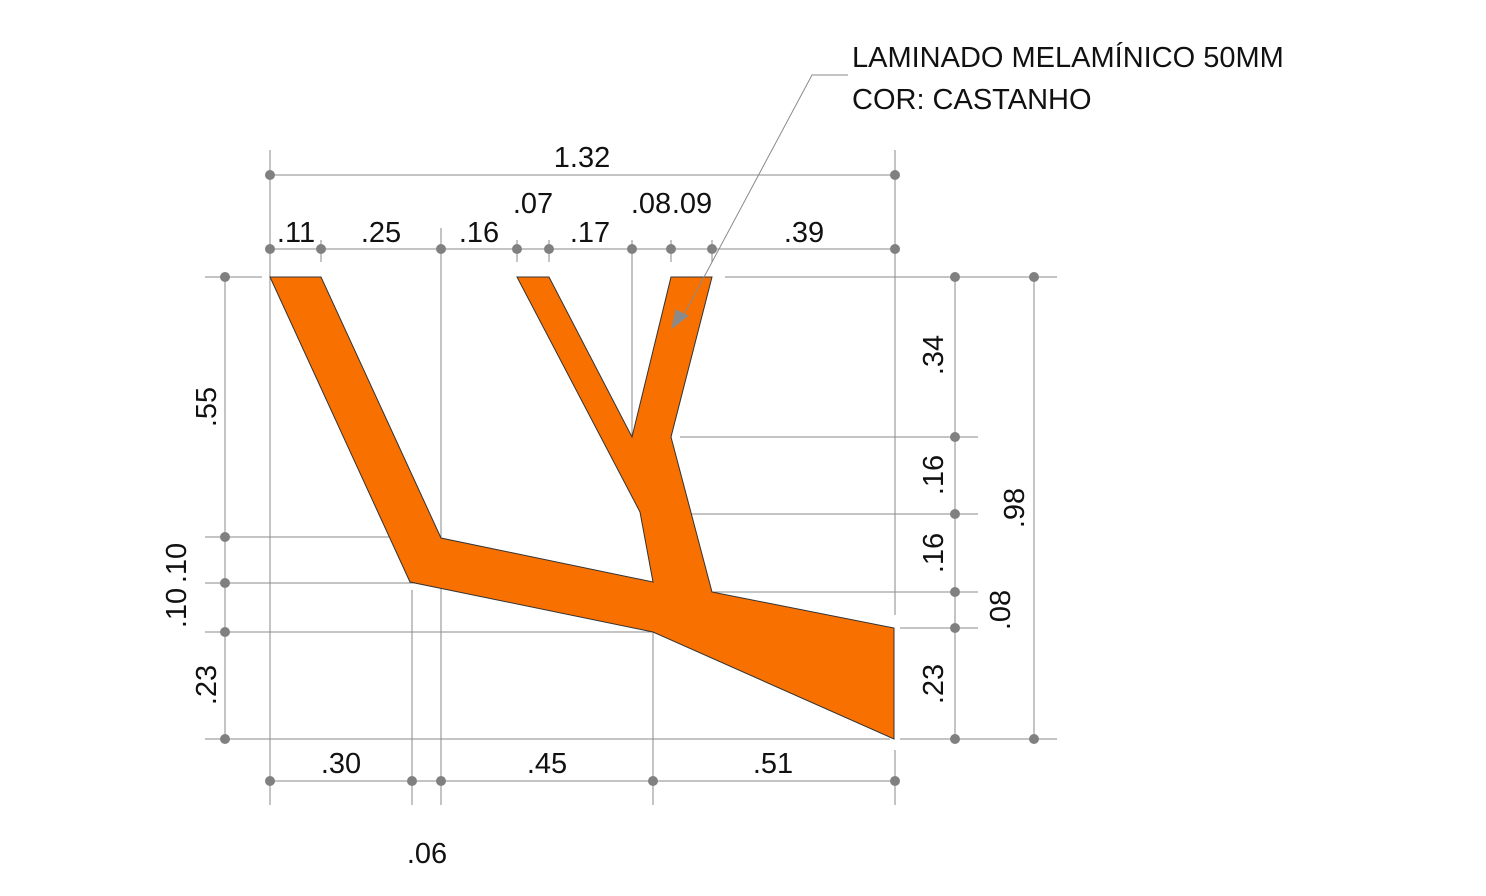 The image size is (1486, 896). What do you see at coordinates (804, 233) in the screenshot?
I see `dim-label: .39` at bounding box center [804, 233].